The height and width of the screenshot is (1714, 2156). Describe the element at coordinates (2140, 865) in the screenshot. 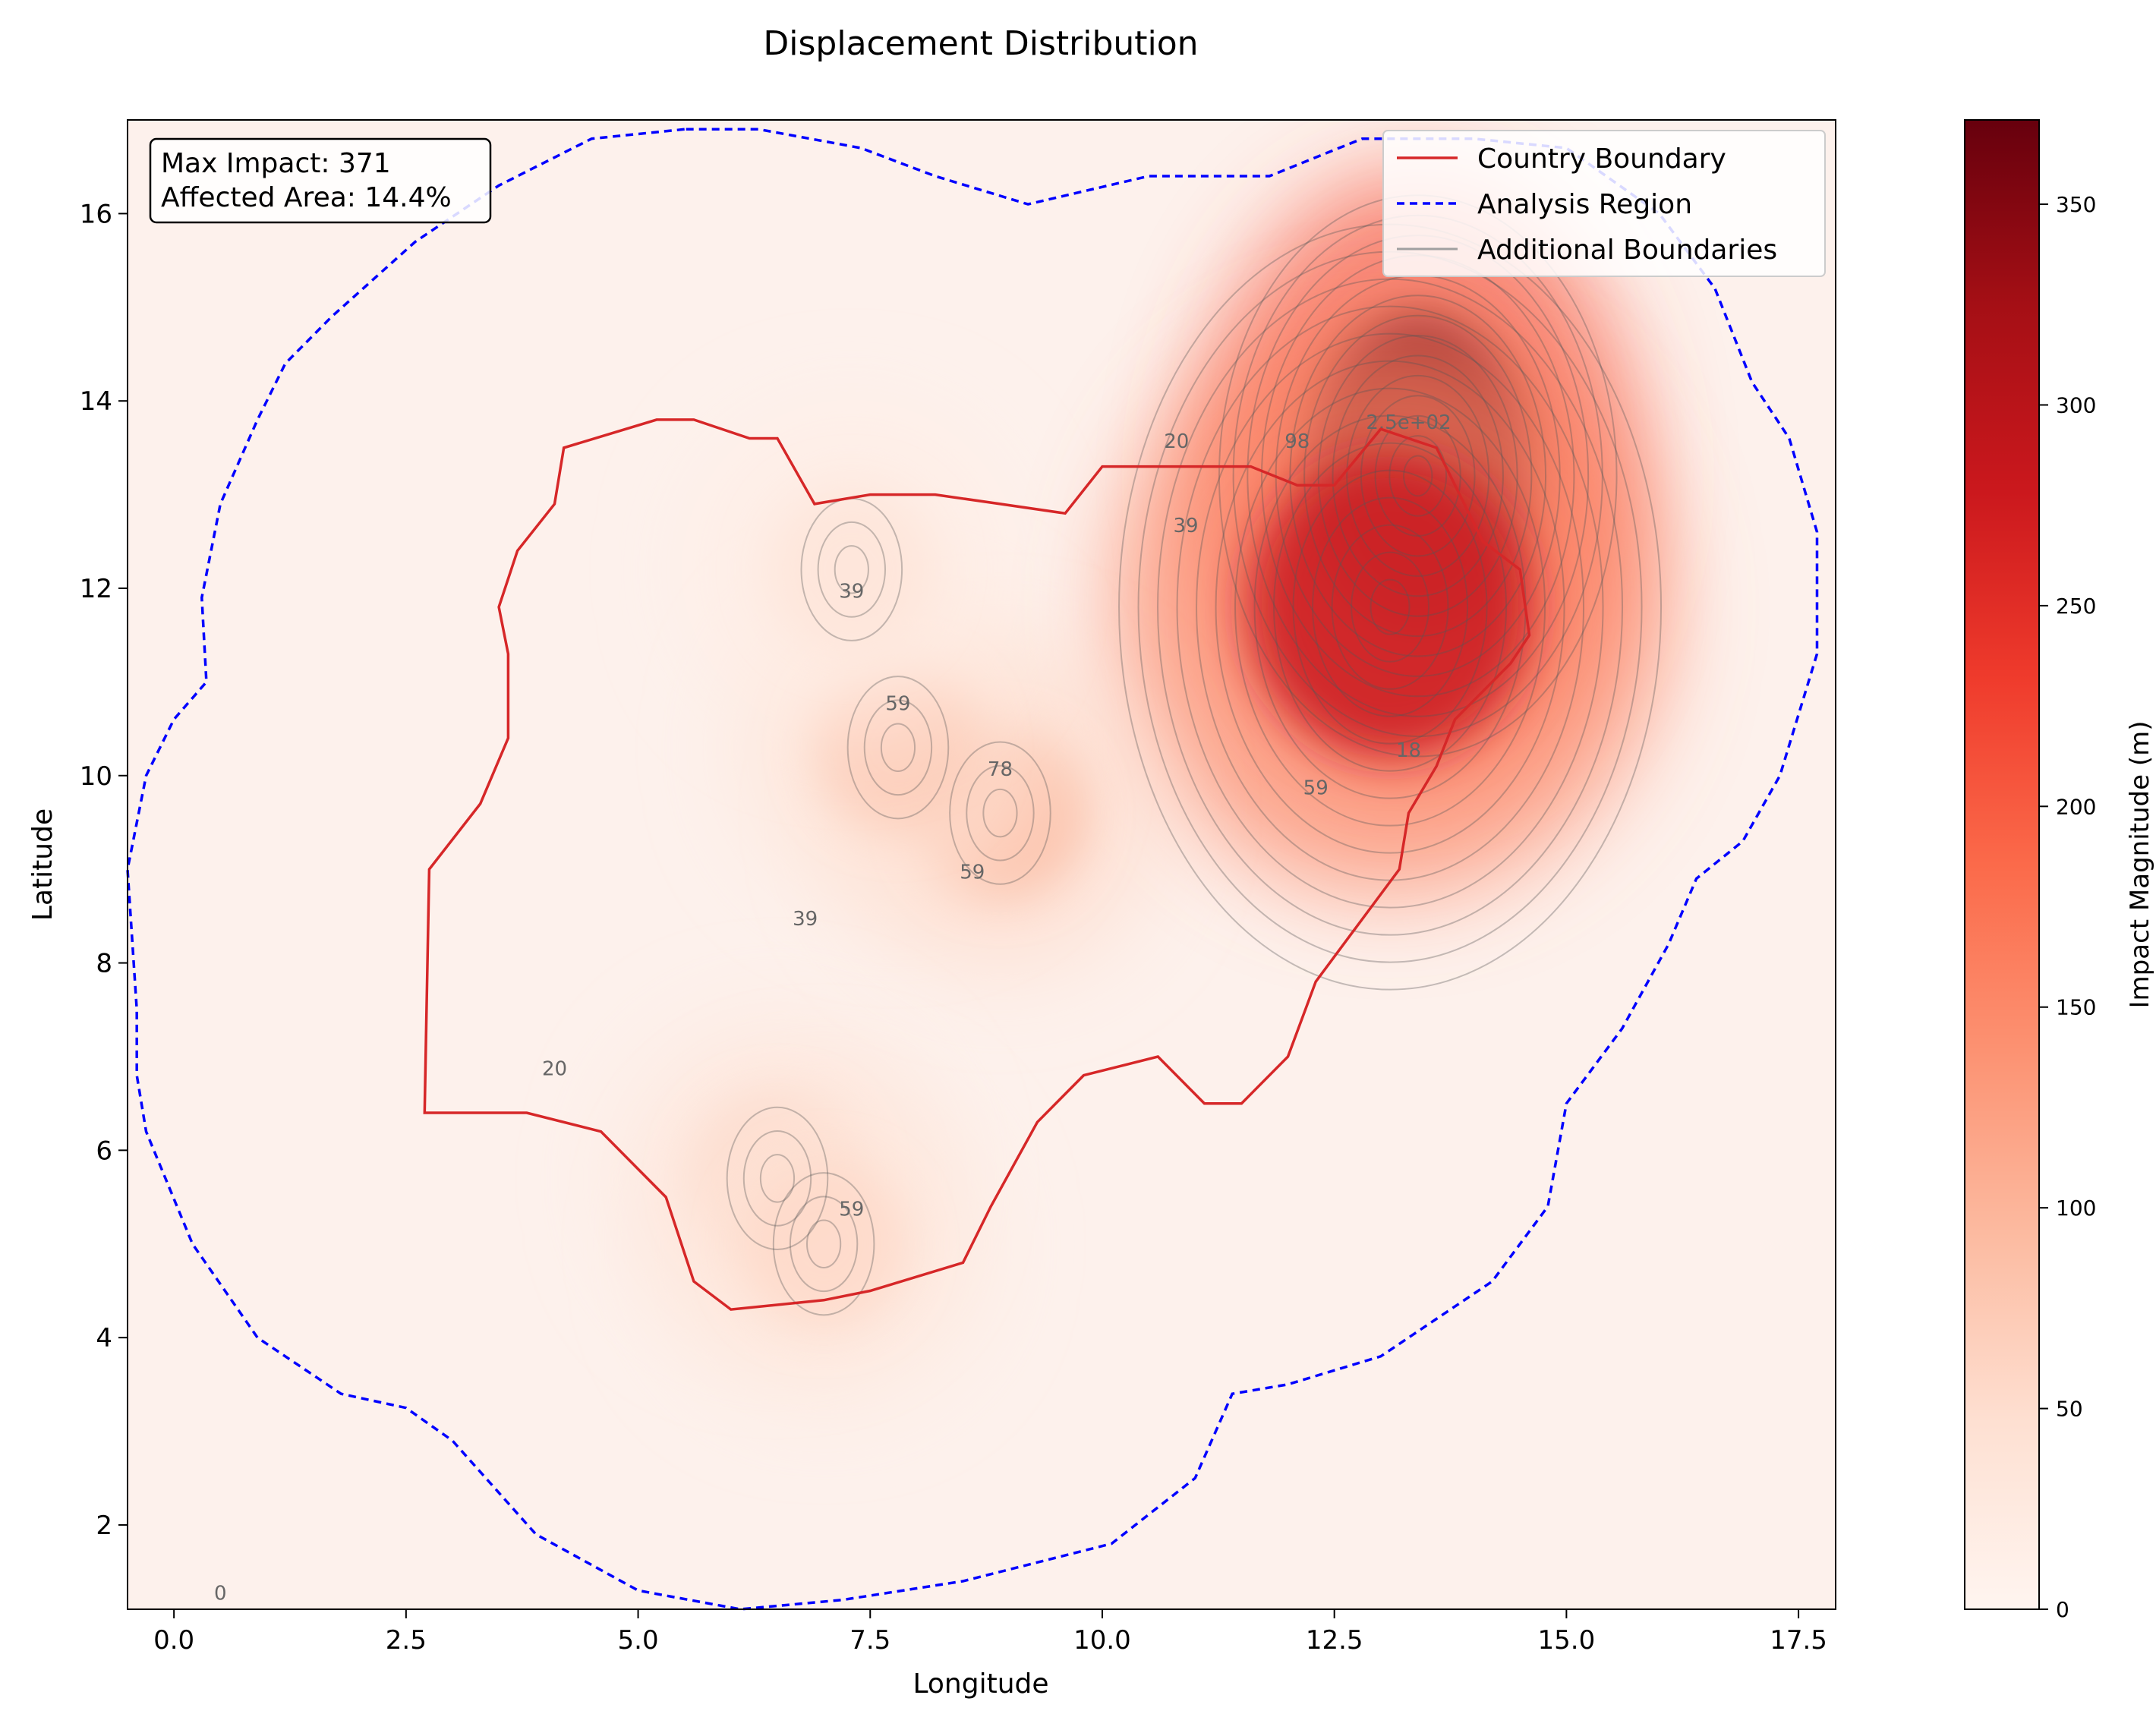

I see `colorbar-label: Impact Magnitude (m)` at that location.